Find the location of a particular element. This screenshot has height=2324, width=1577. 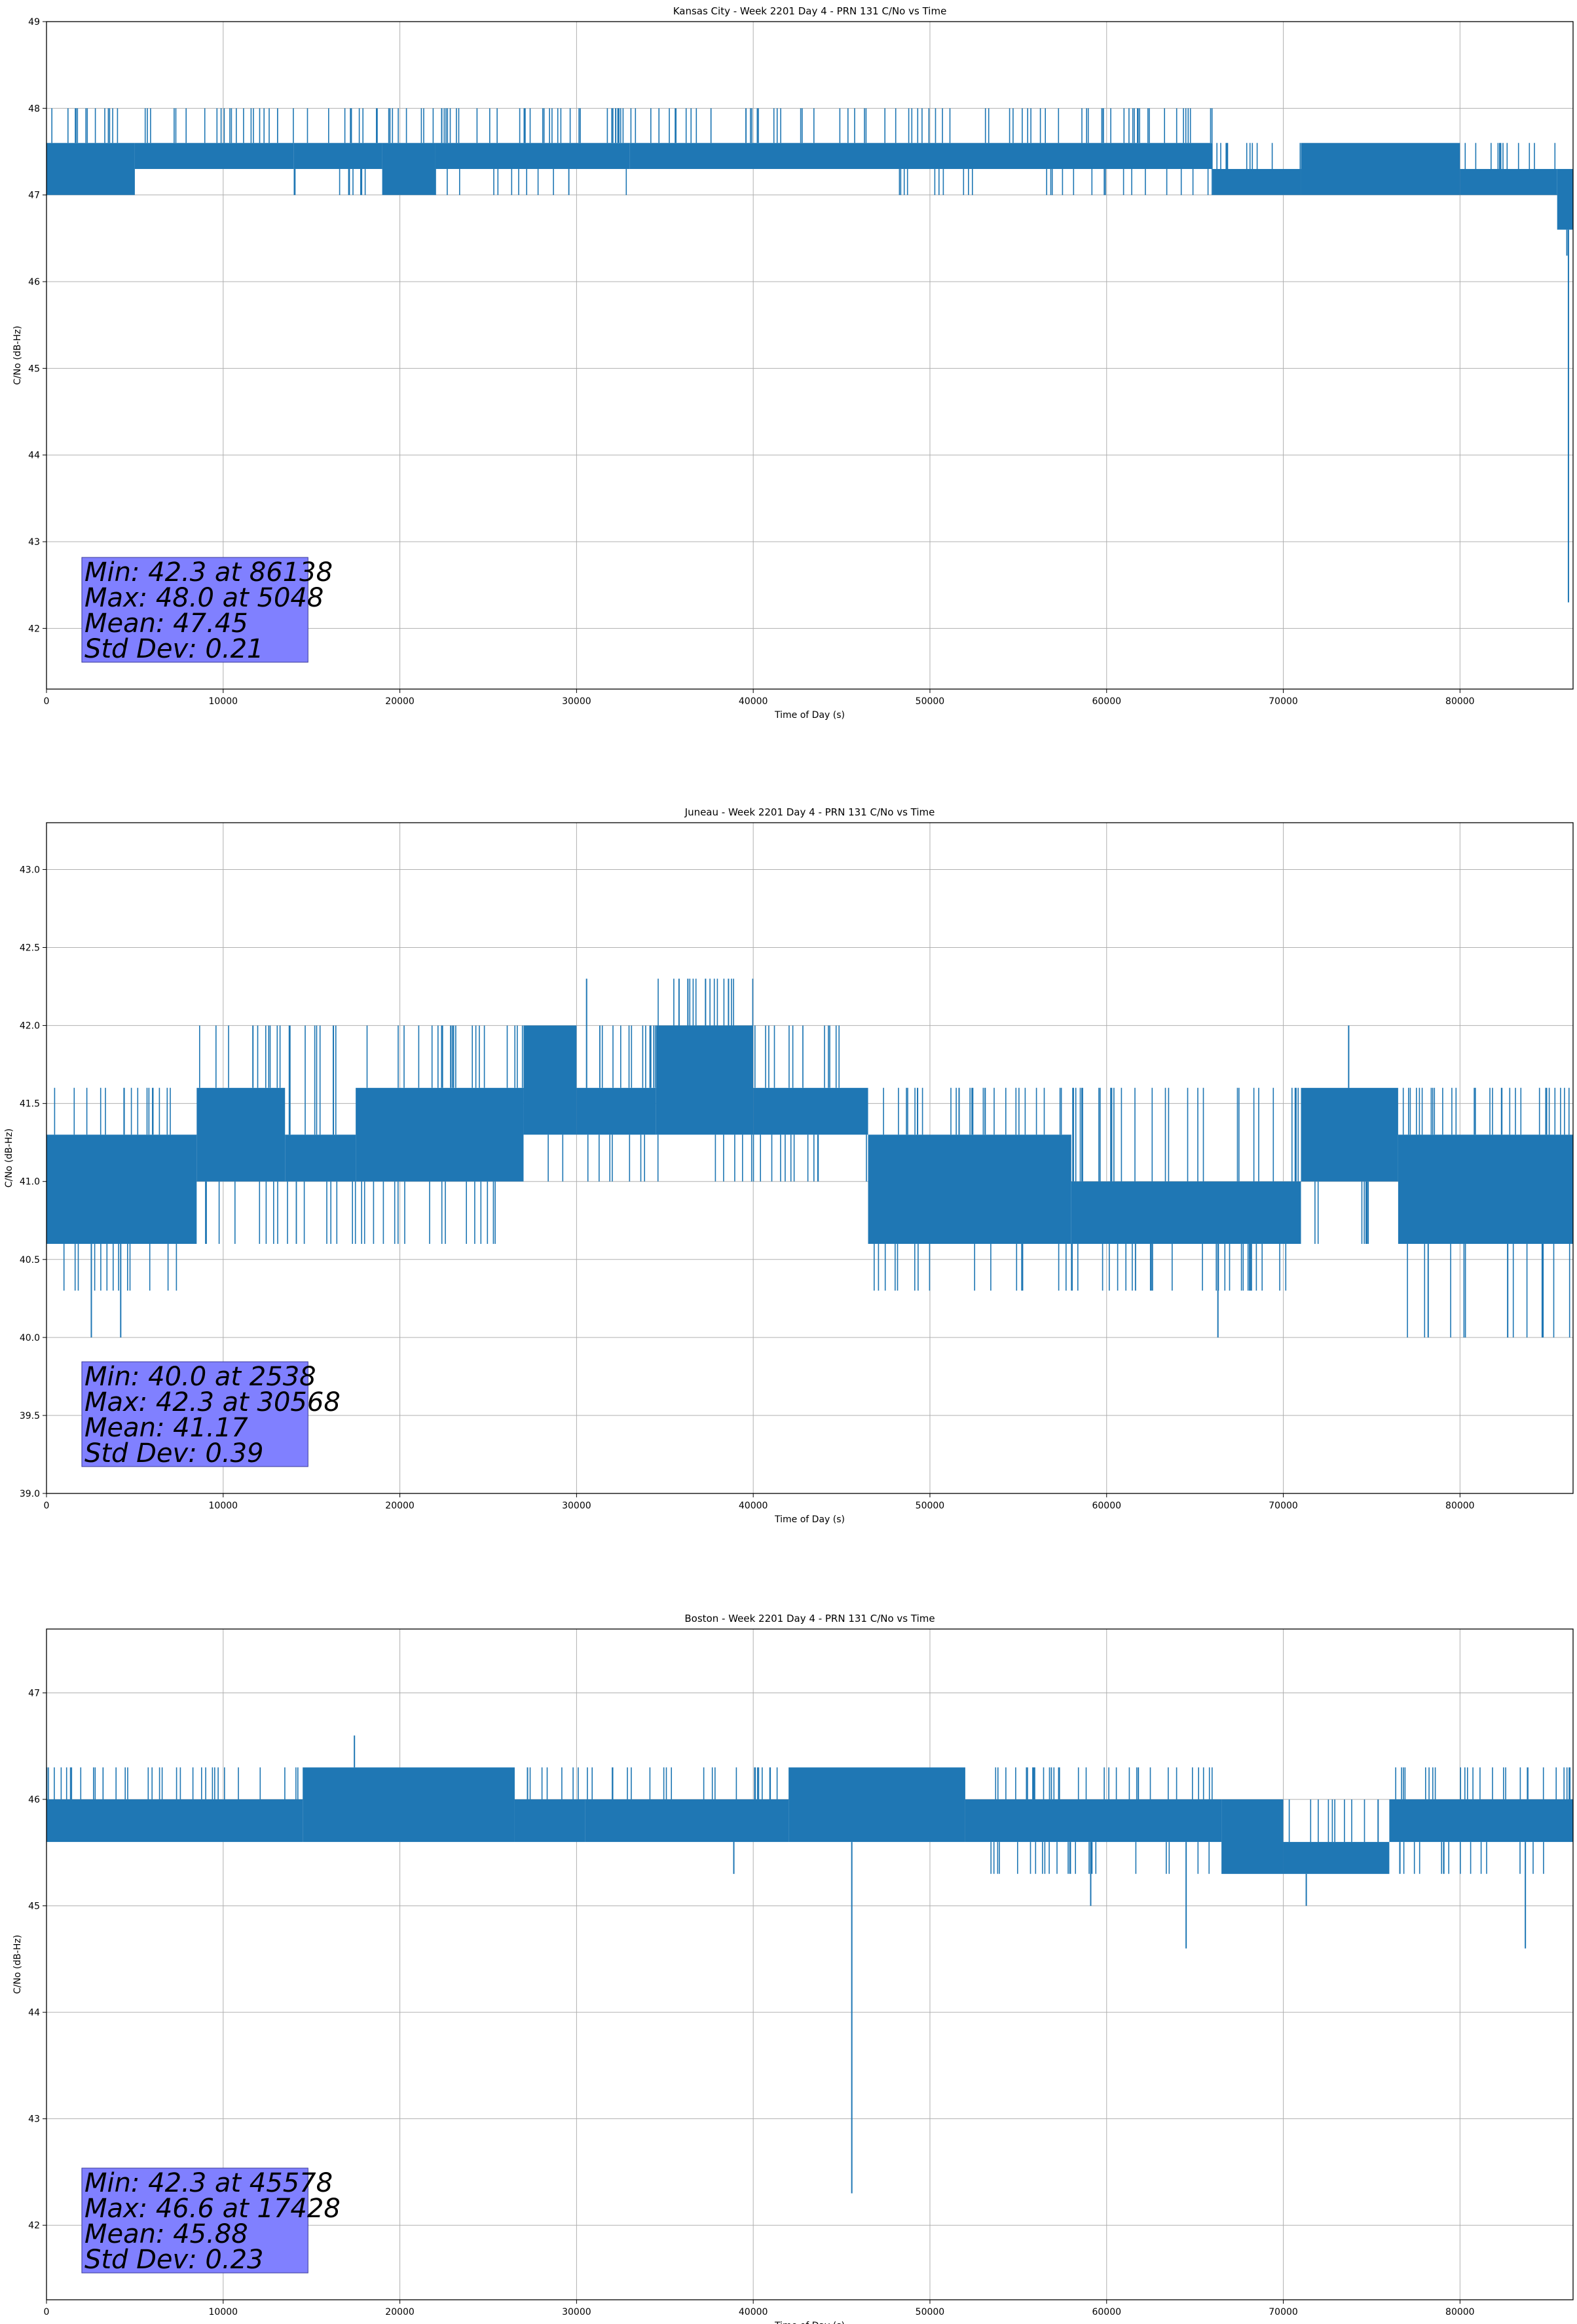

y-tick-label: 48 is located at coordinates (34, 108).